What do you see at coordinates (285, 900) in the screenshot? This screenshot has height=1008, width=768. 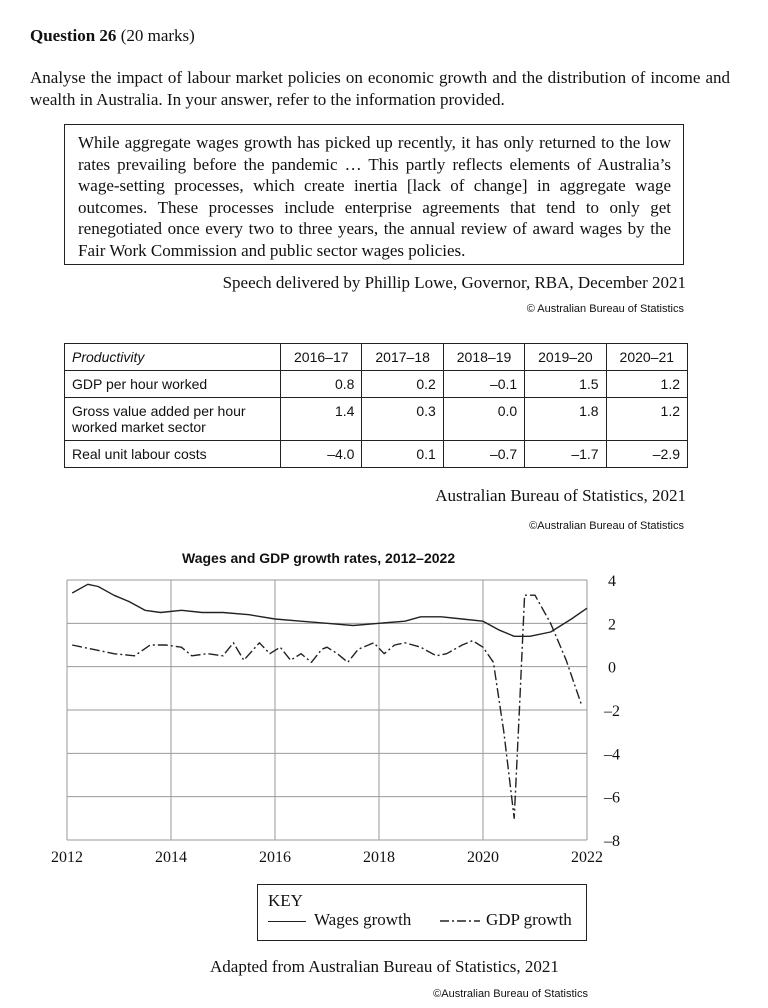 I see `legend-title: KEY` at bounding box center [285, 900].